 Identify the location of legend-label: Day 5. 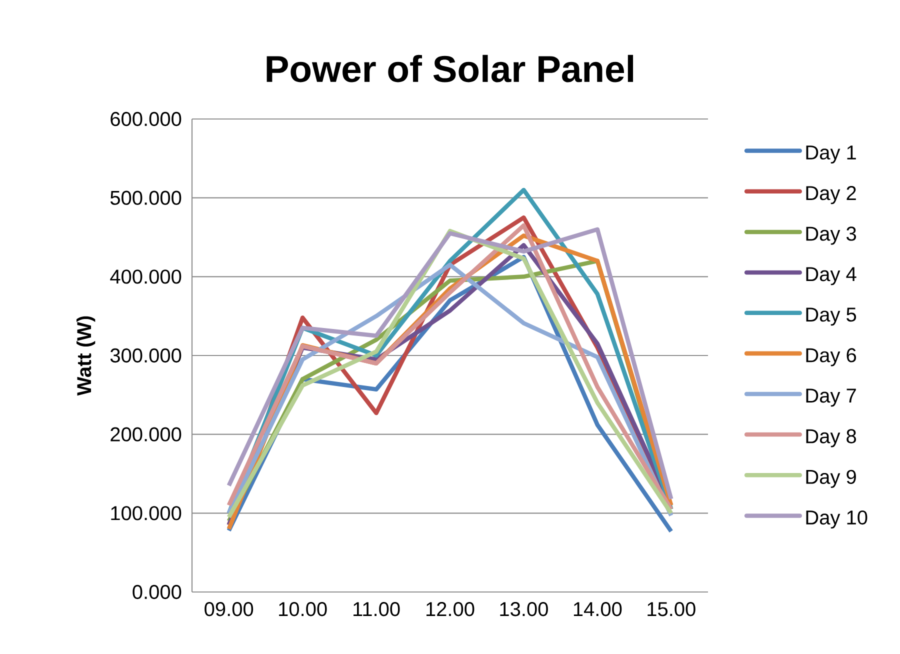
(831, 317).